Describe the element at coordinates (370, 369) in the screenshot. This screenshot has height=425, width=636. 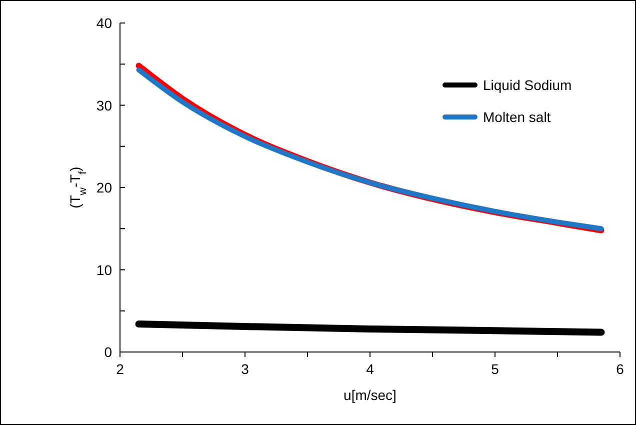
I see `x-tick-label: 4` at that location.